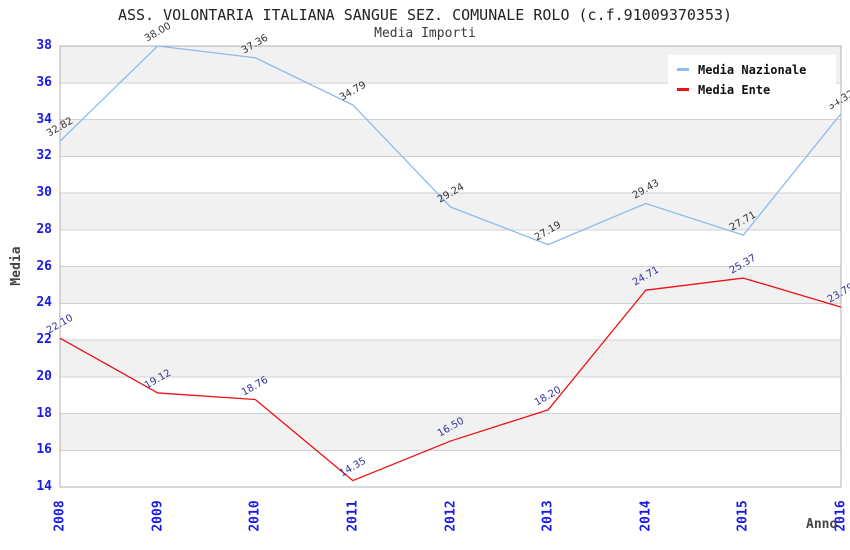 This screenshot has height=550, width=850. I want to click on legend-item-label: Media Nazionale, so click(752, 69).